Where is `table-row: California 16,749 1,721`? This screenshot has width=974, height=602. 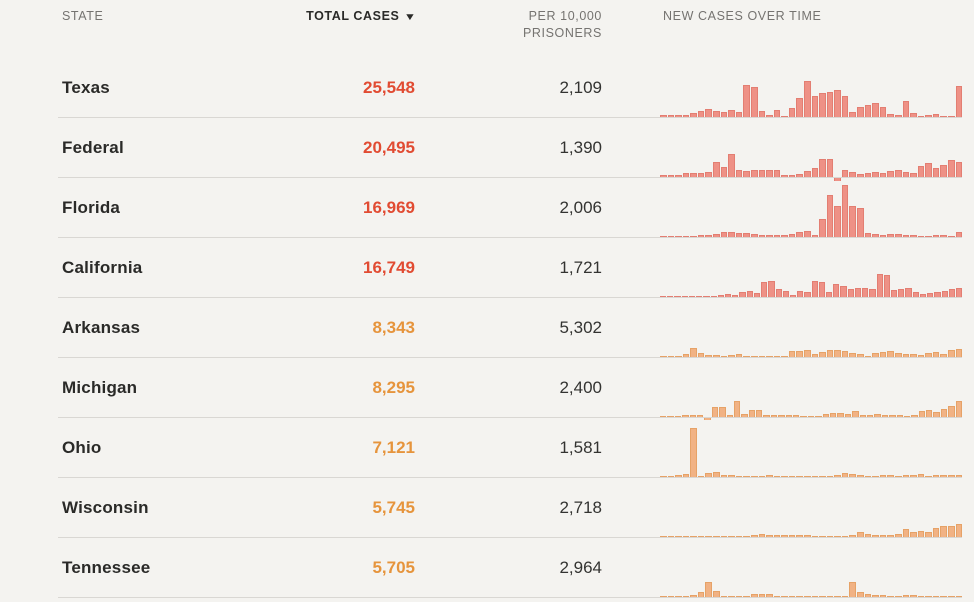
table-row: California 16,749 1,721 is located at coordinates (487, 268).